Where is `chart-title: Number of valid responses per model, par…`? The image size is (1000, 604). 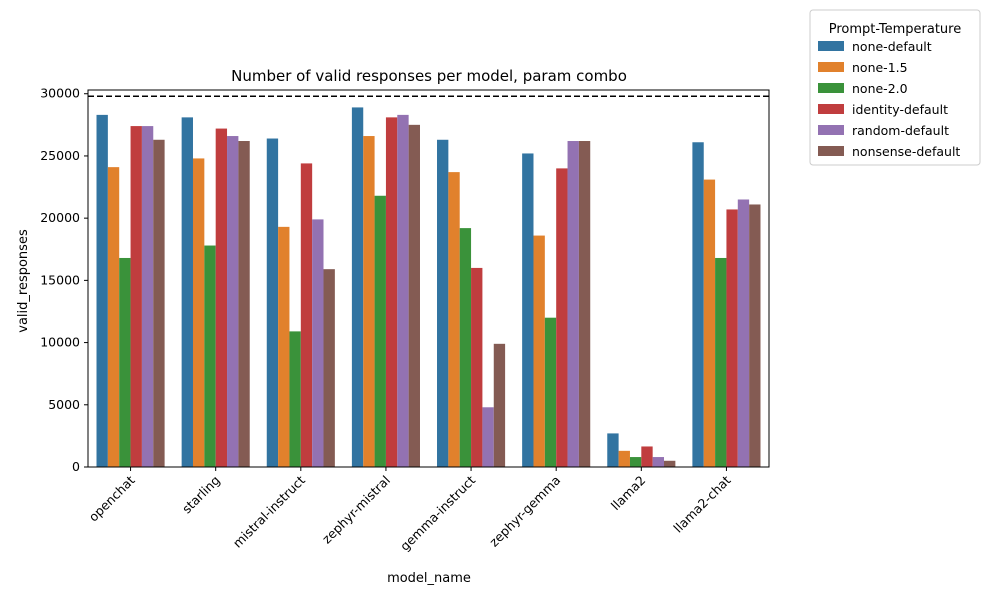
chart-title: Number of valid responses per model, par… is located at coordinates (429, 76).